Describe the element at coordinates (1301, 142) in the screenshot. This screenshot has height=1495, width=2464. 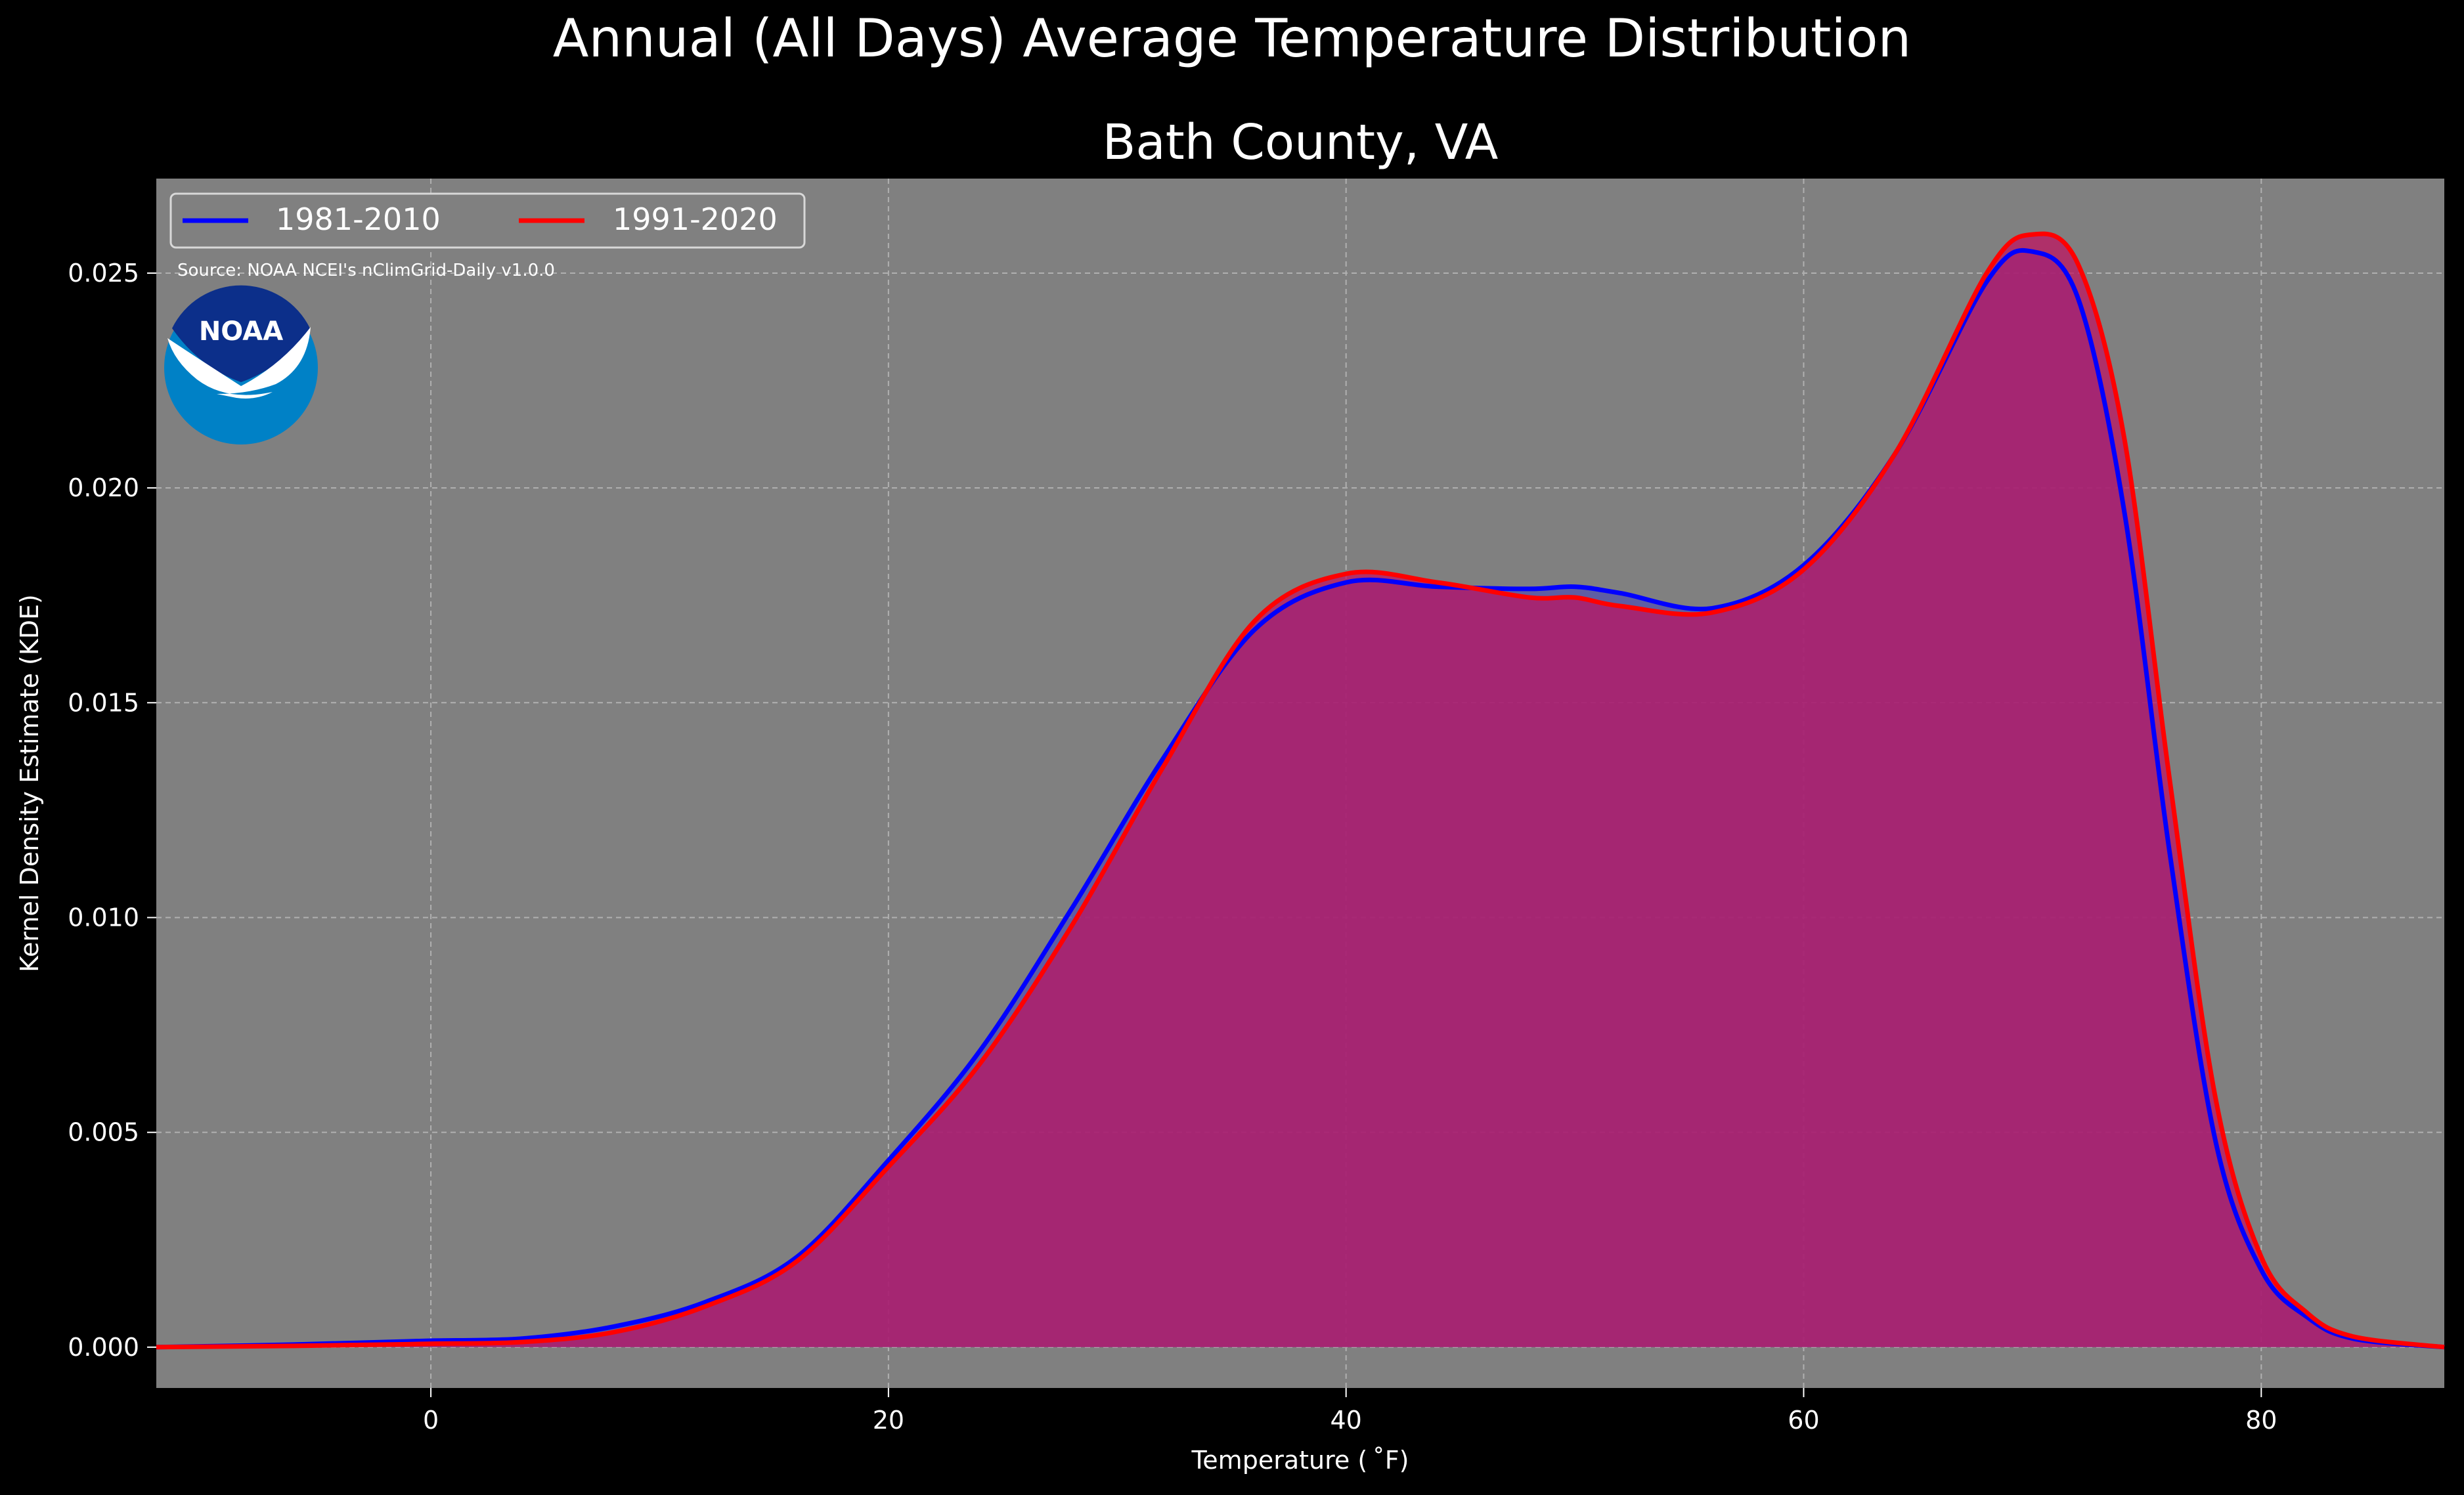
I see `chart-title: Bath County, VA` at that location.